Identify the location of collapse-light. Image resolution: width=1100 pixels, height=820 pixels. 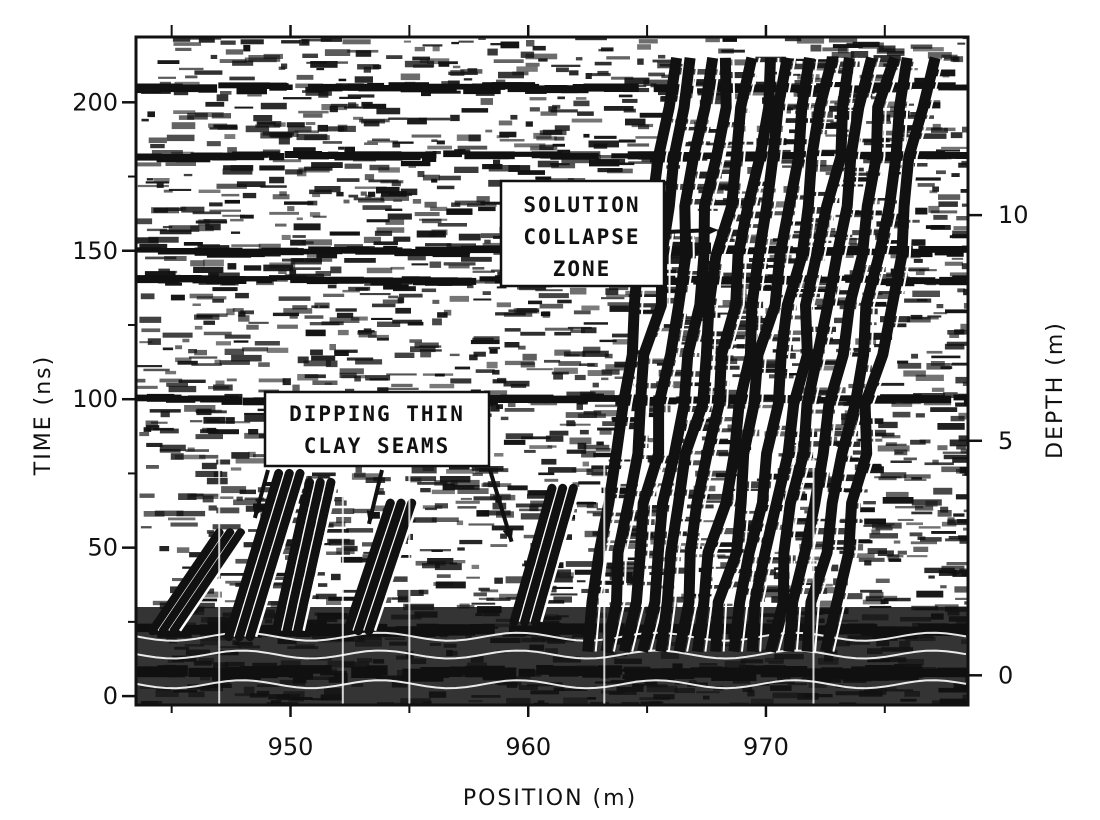
(676, 354).